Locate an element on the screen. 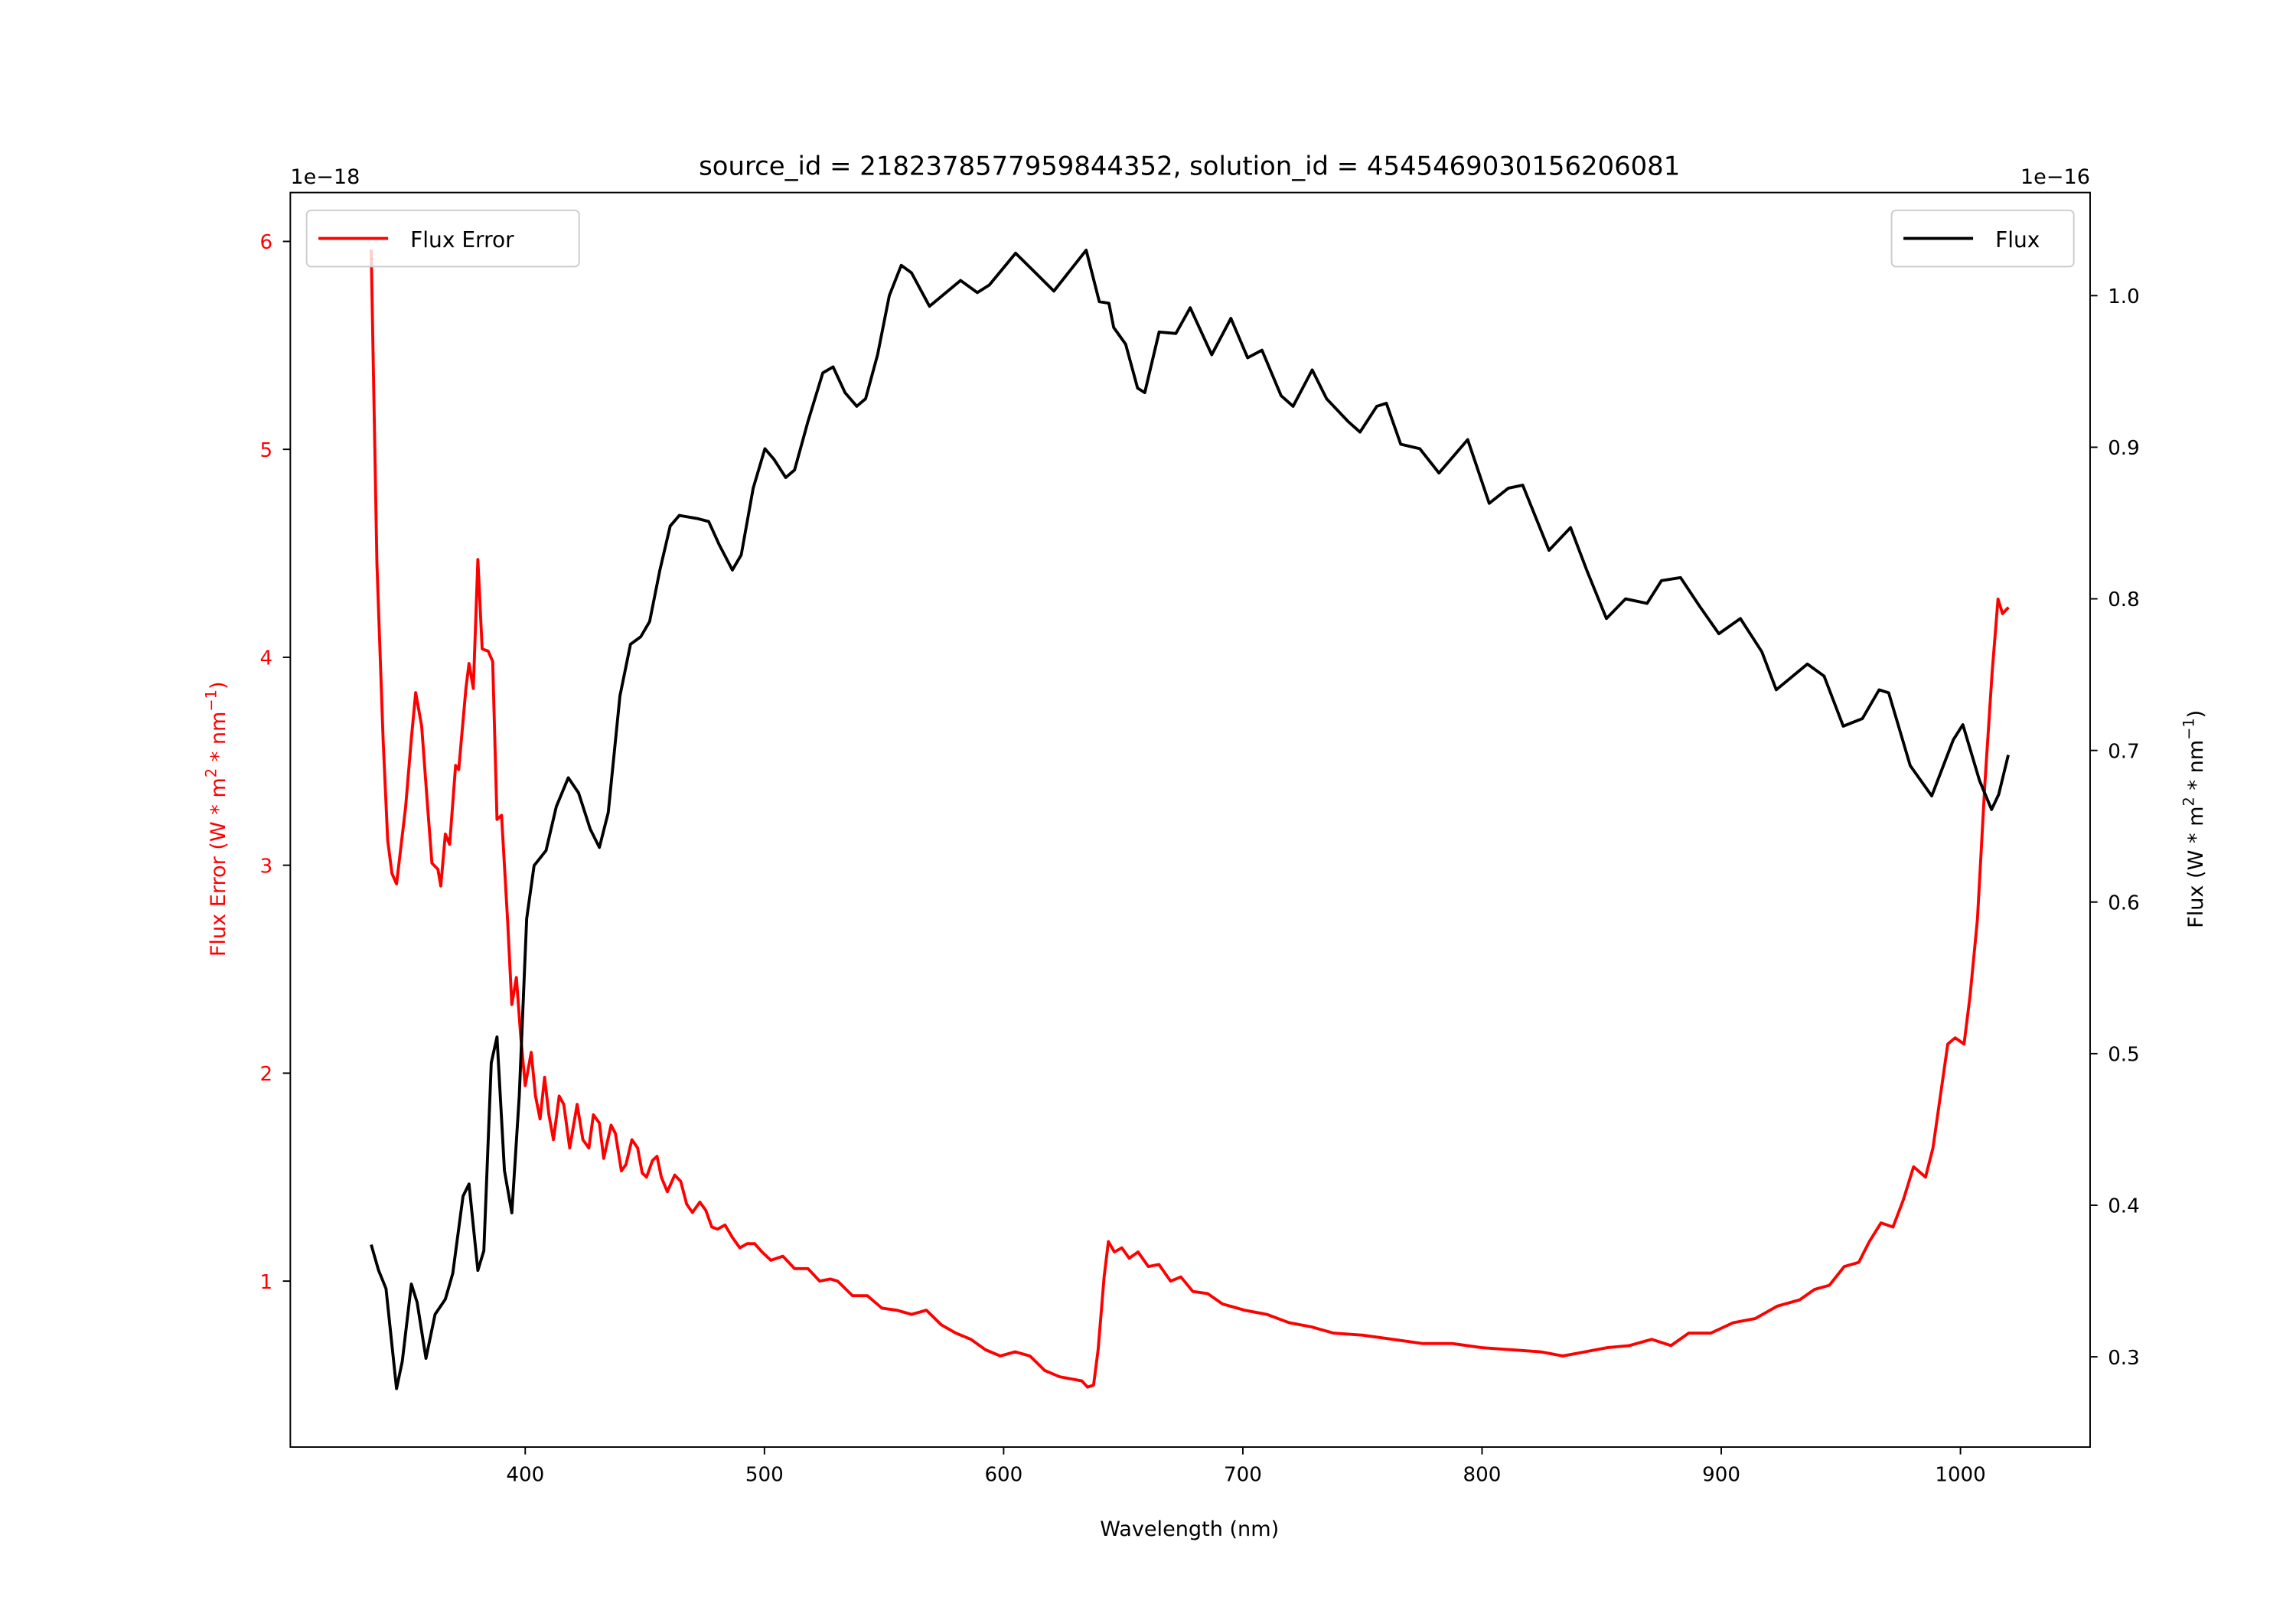 The width and height of the screenshot is (2296, 1607). y-axis-label-right: Flux (W * m2 * nm−1) is located at coordinates (2194, 819).